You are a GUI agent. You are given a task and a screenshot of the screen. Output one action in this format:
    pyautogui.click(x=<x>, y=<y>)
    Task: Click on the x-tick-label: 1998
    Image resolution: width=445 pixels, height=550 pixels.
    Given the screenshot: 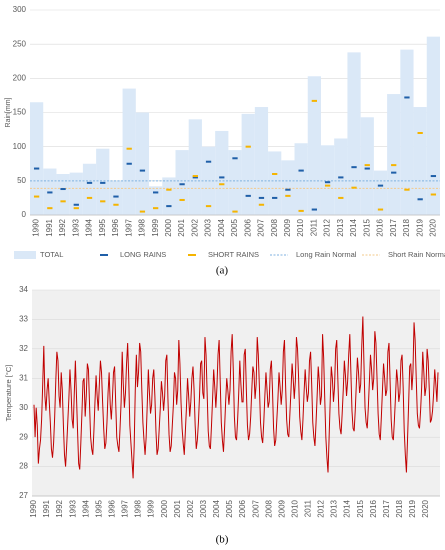 What is the action you would take?
    pyautogui.click(x=138, y=508)
    